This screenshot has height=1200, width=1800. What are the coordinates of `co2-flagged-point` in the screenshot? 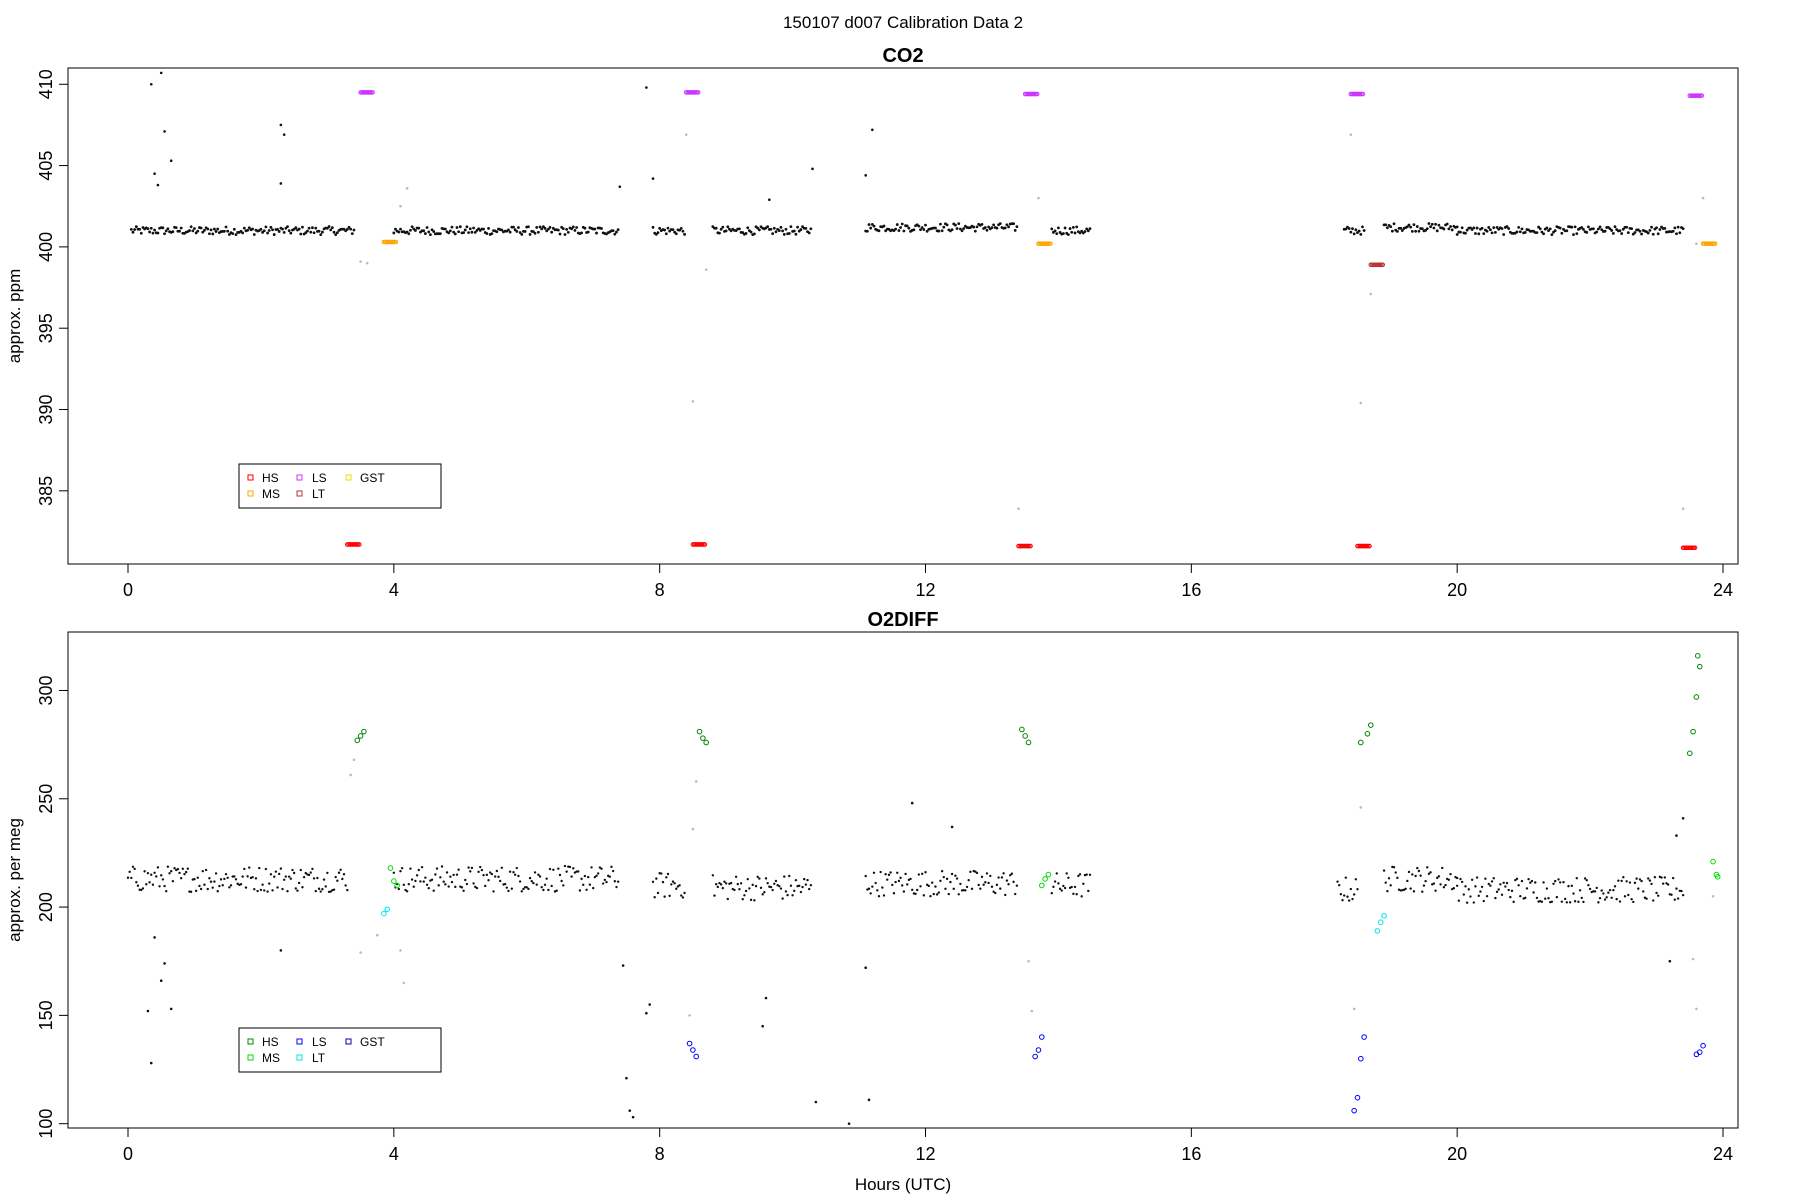 It's located at (1361, 403).